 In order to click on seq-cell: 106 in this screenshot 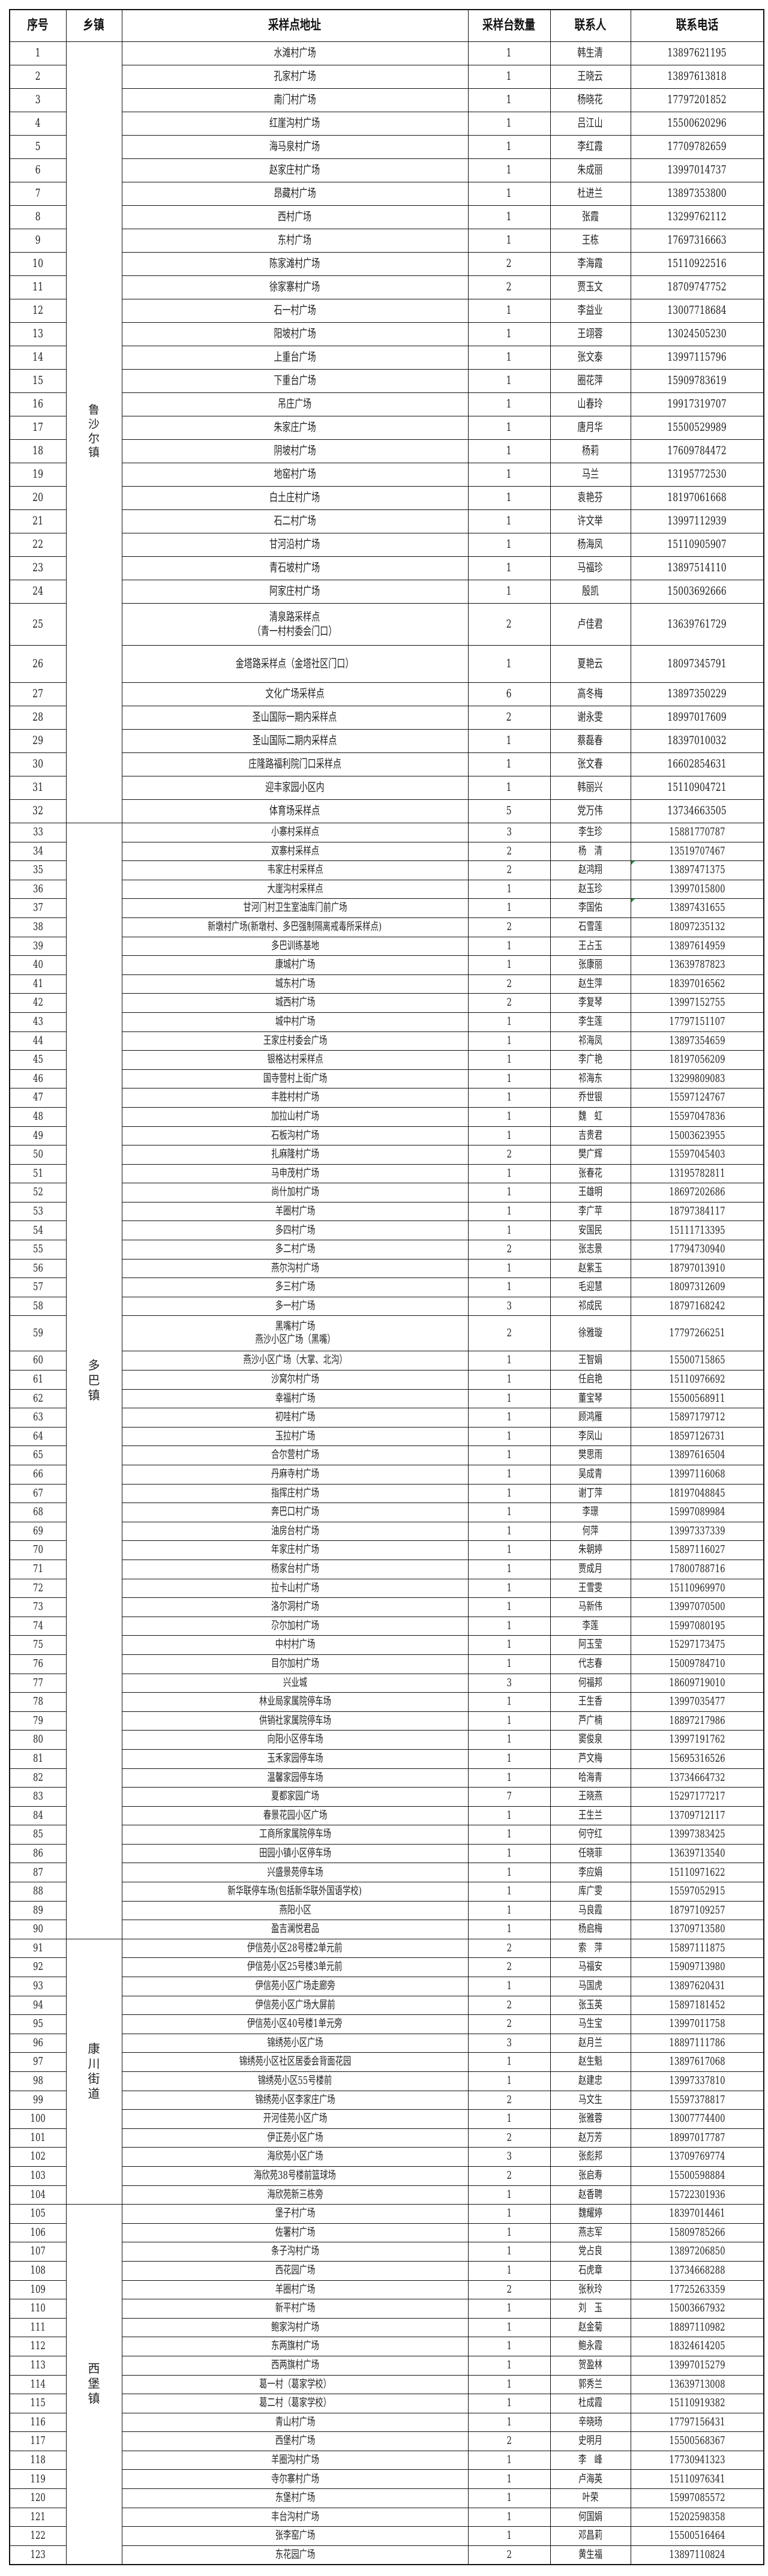, I will do `click(38, 2233)`.